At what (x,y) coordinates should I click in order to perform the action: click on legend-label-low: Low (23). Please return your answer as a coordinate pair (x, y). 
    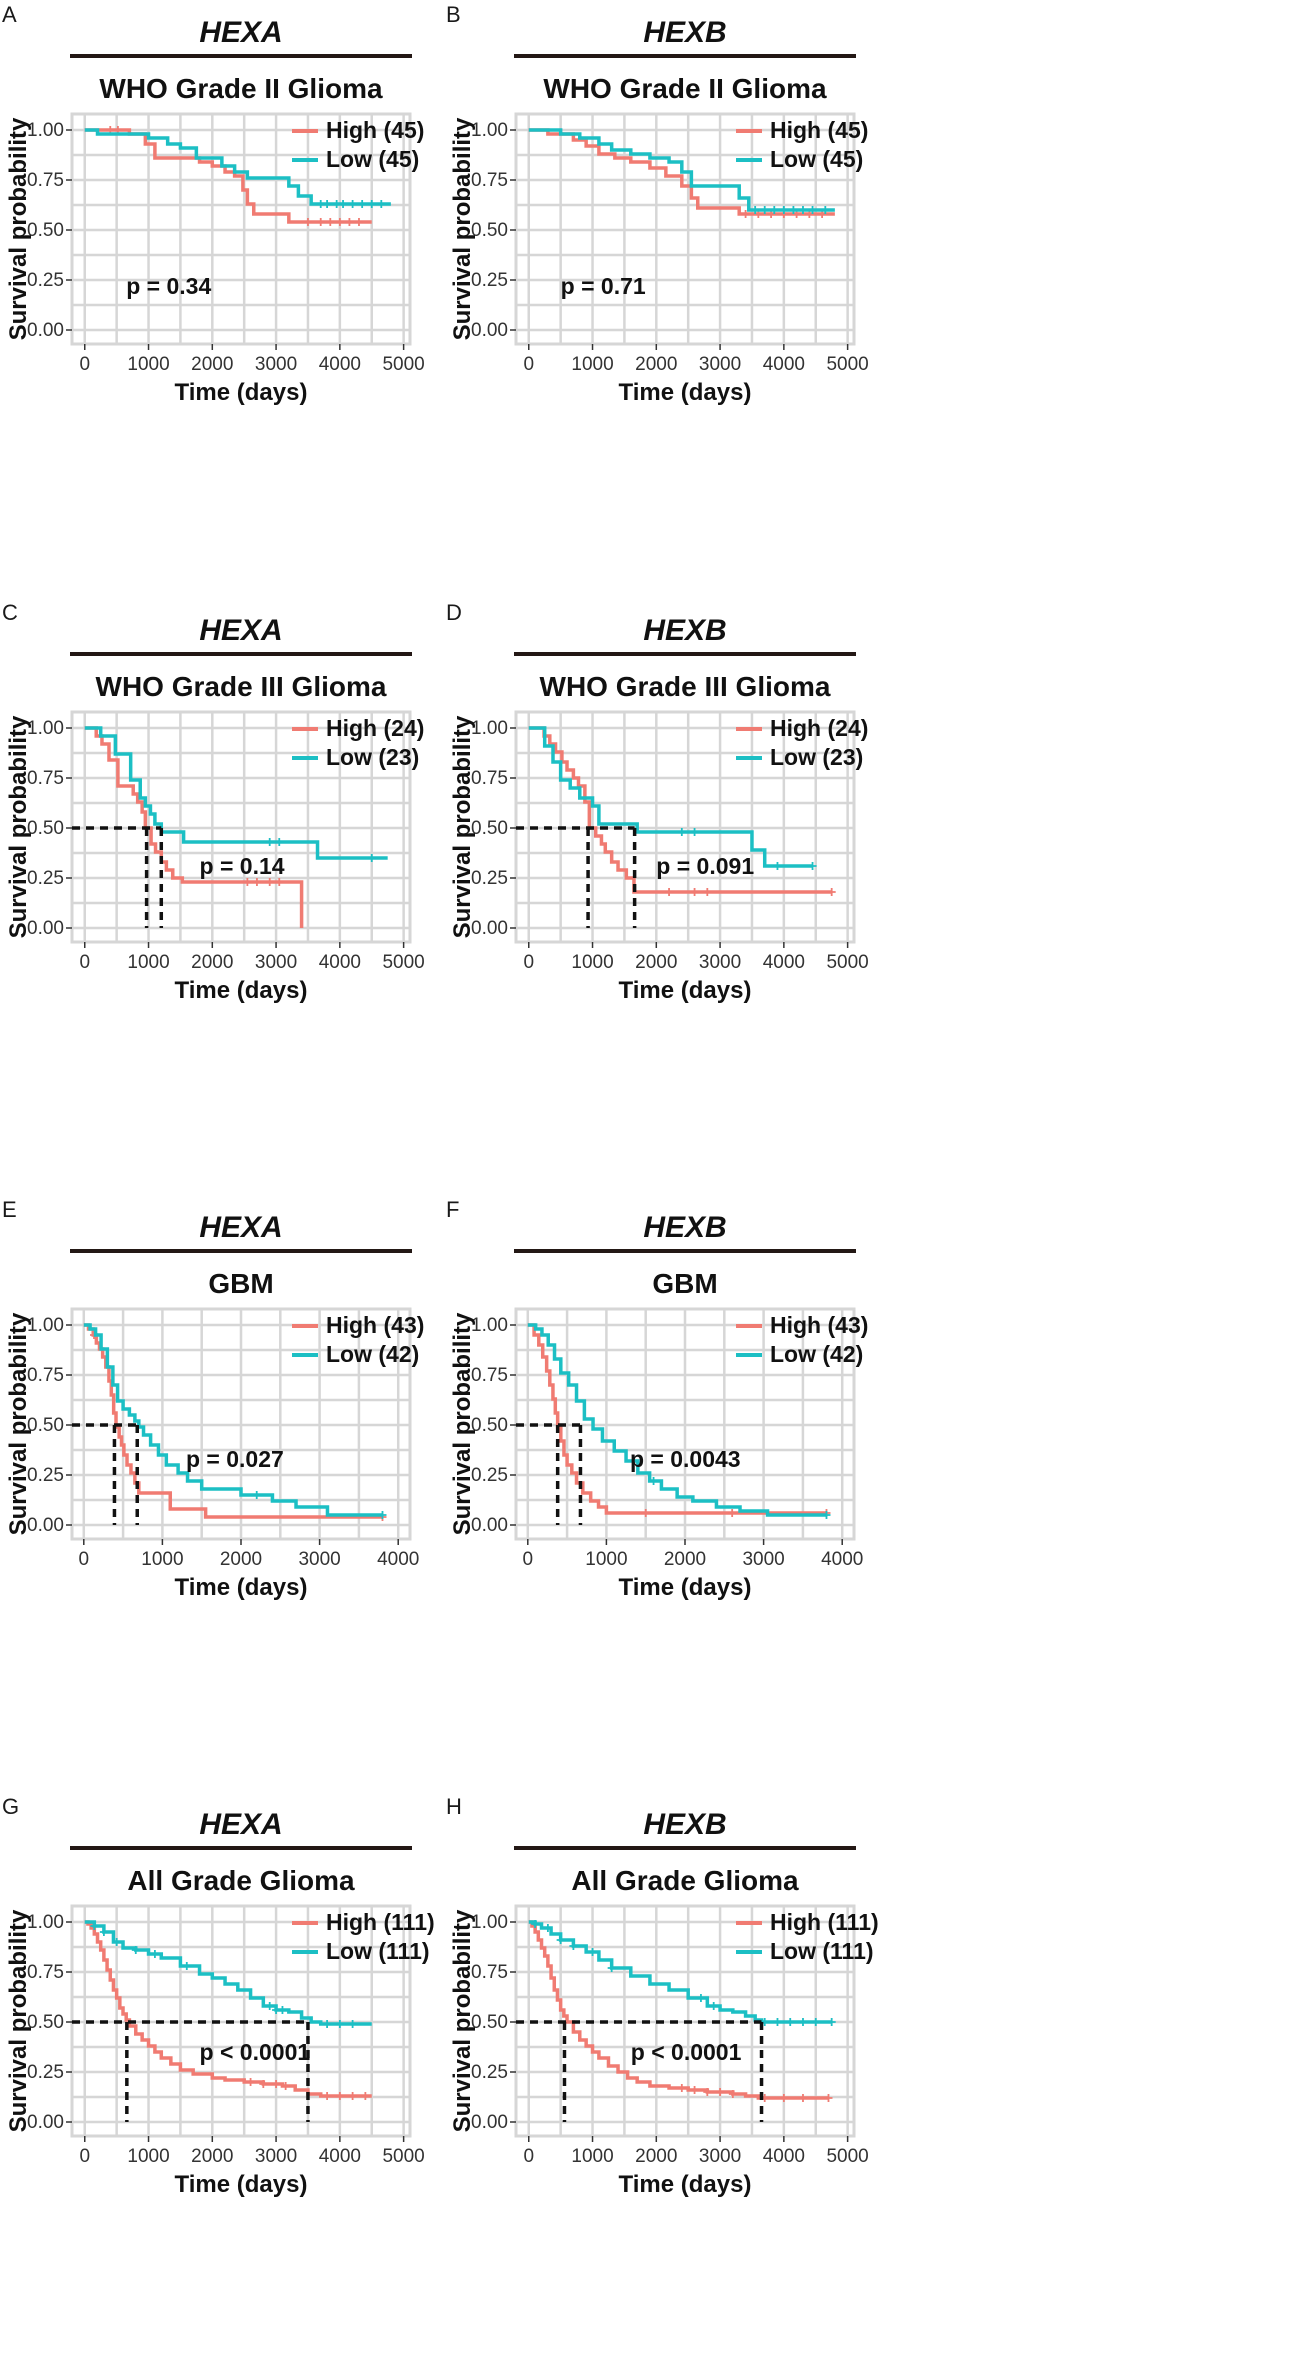
    Looking at the image, I should click on (372, 757).